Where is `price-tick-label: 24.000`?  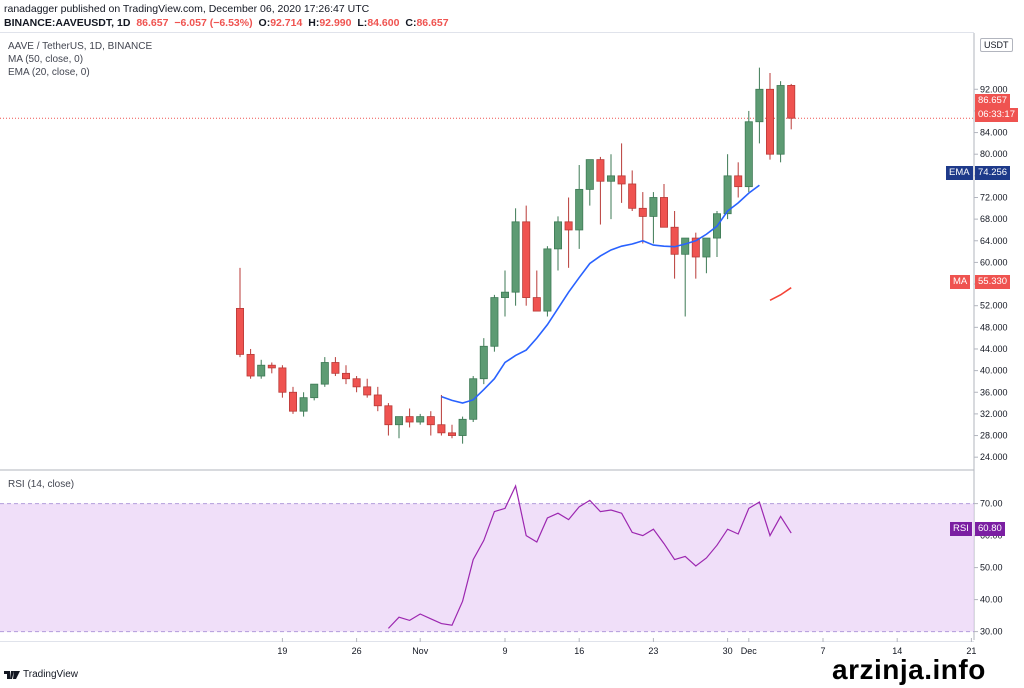 price-tick-label: 24.000 is located at coordinates (994, 457).